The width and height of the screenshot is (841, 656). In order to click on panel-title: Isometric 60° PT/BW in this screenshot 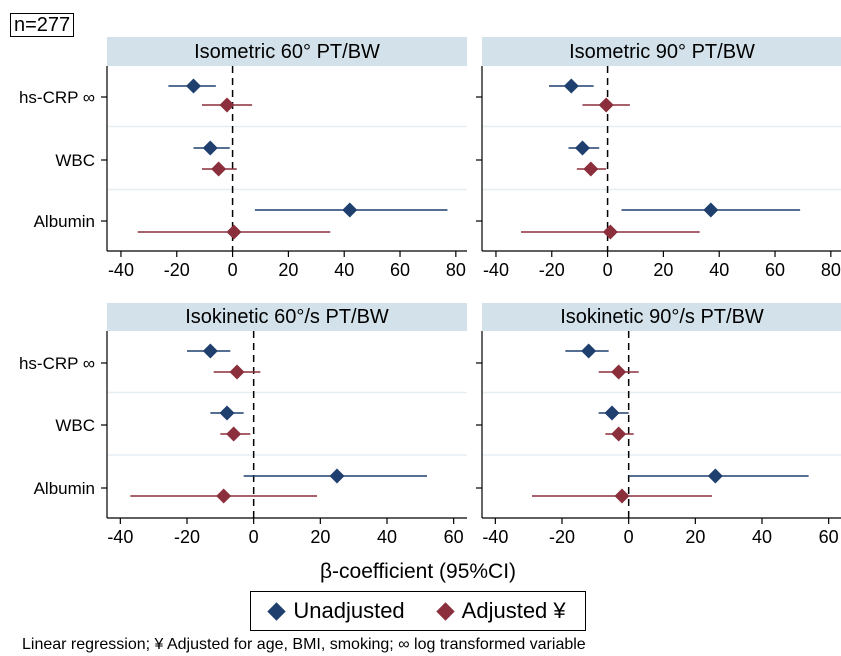, I will do `click(287, 52)`.